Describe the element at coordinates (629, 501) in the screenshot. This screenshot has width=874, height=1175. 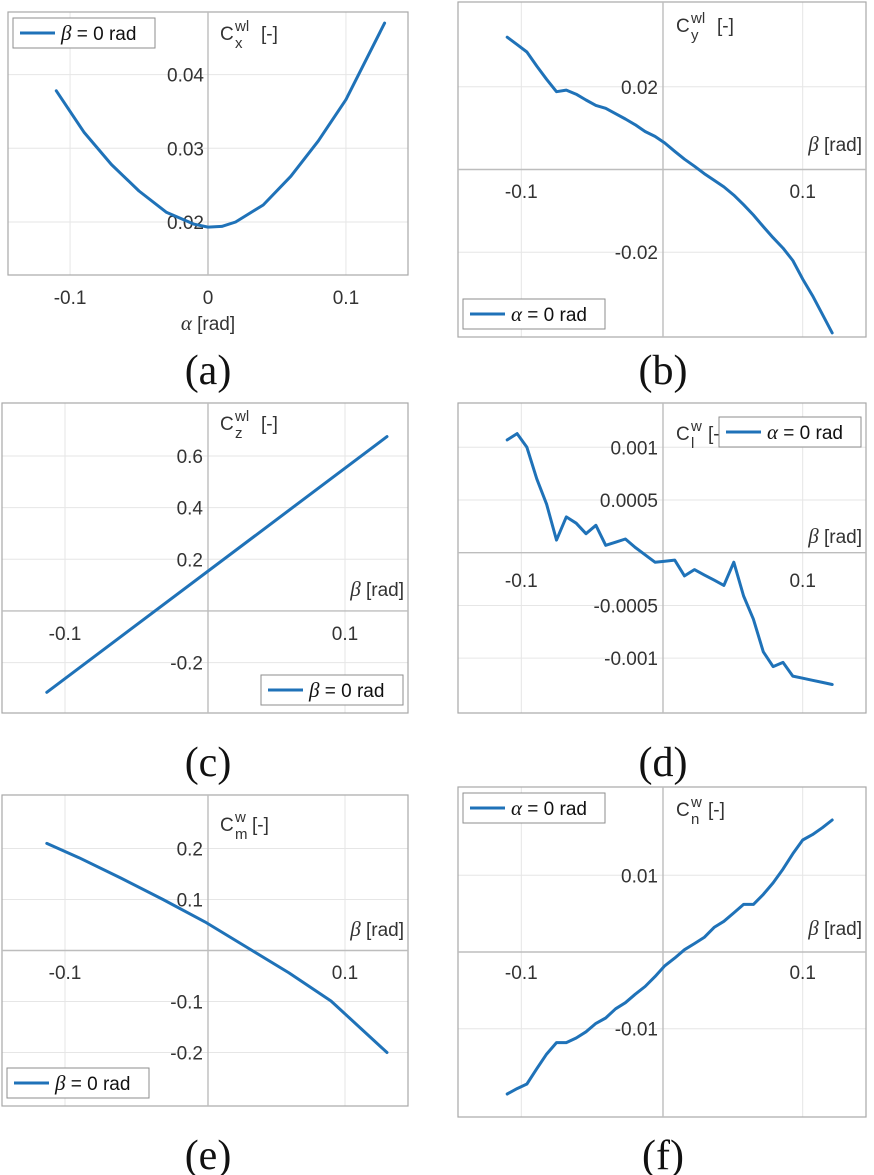
I see `y-tick-label: 0.0005` at that location.